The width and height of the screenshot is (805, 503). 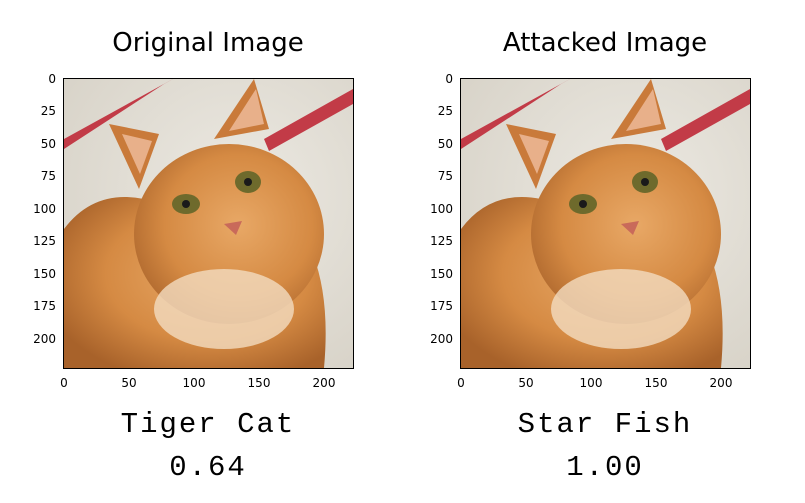 I want to click on prediction-label: Tiger Cat, so click(x=208, y=424).